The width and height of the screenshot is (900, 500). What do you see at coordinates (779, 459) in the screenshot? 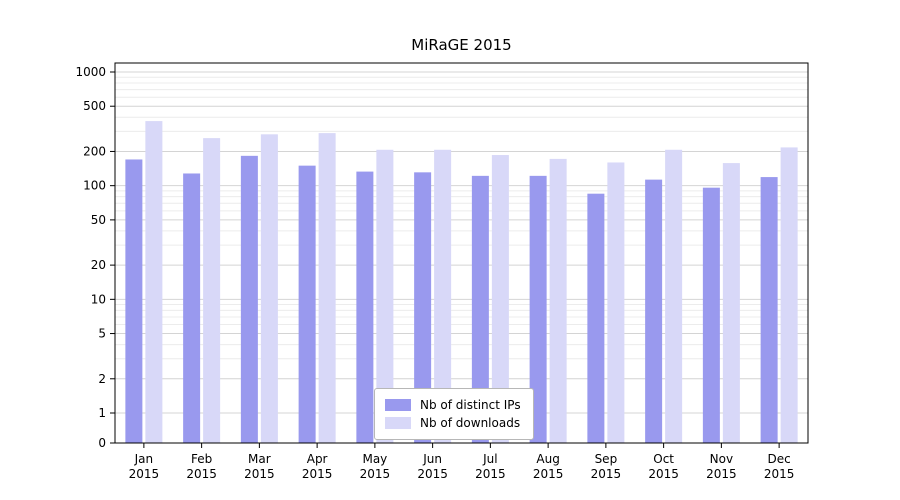
I see `x-tick-label-month: Dec` at bounding box center [779, 459].